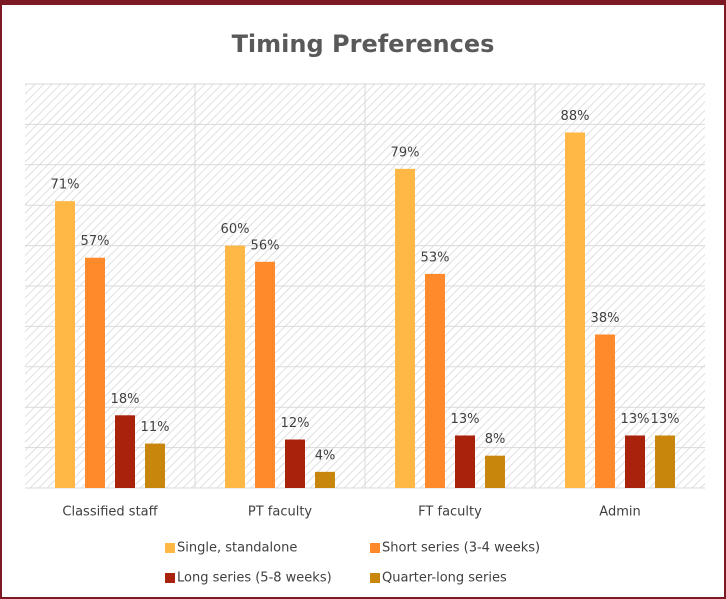 Image resolution: width=726 pixels, height=599 pixels. What do you see at coordinates (435, 257) in the screenshot?
I see `data-label: 53%` at bounding box center [435, 257].